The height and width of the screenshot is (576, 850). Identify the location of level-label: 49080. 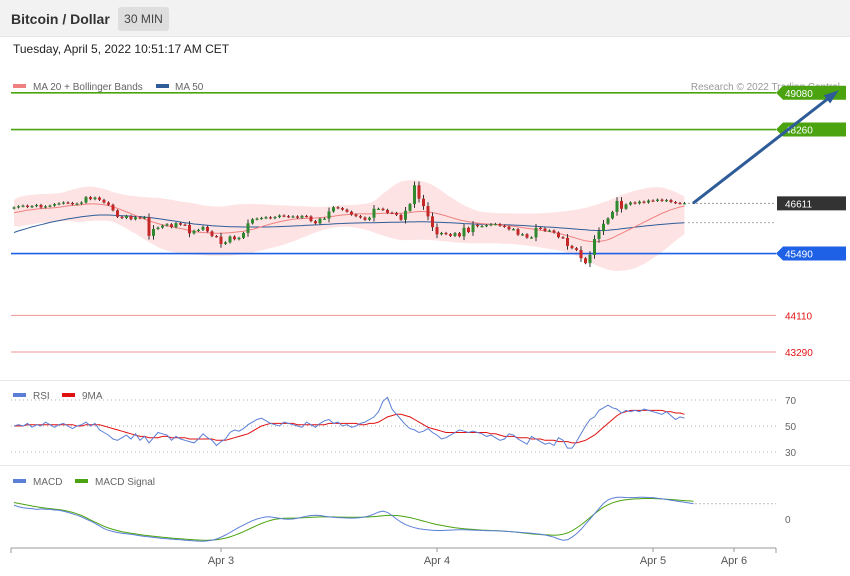
(799, 94).